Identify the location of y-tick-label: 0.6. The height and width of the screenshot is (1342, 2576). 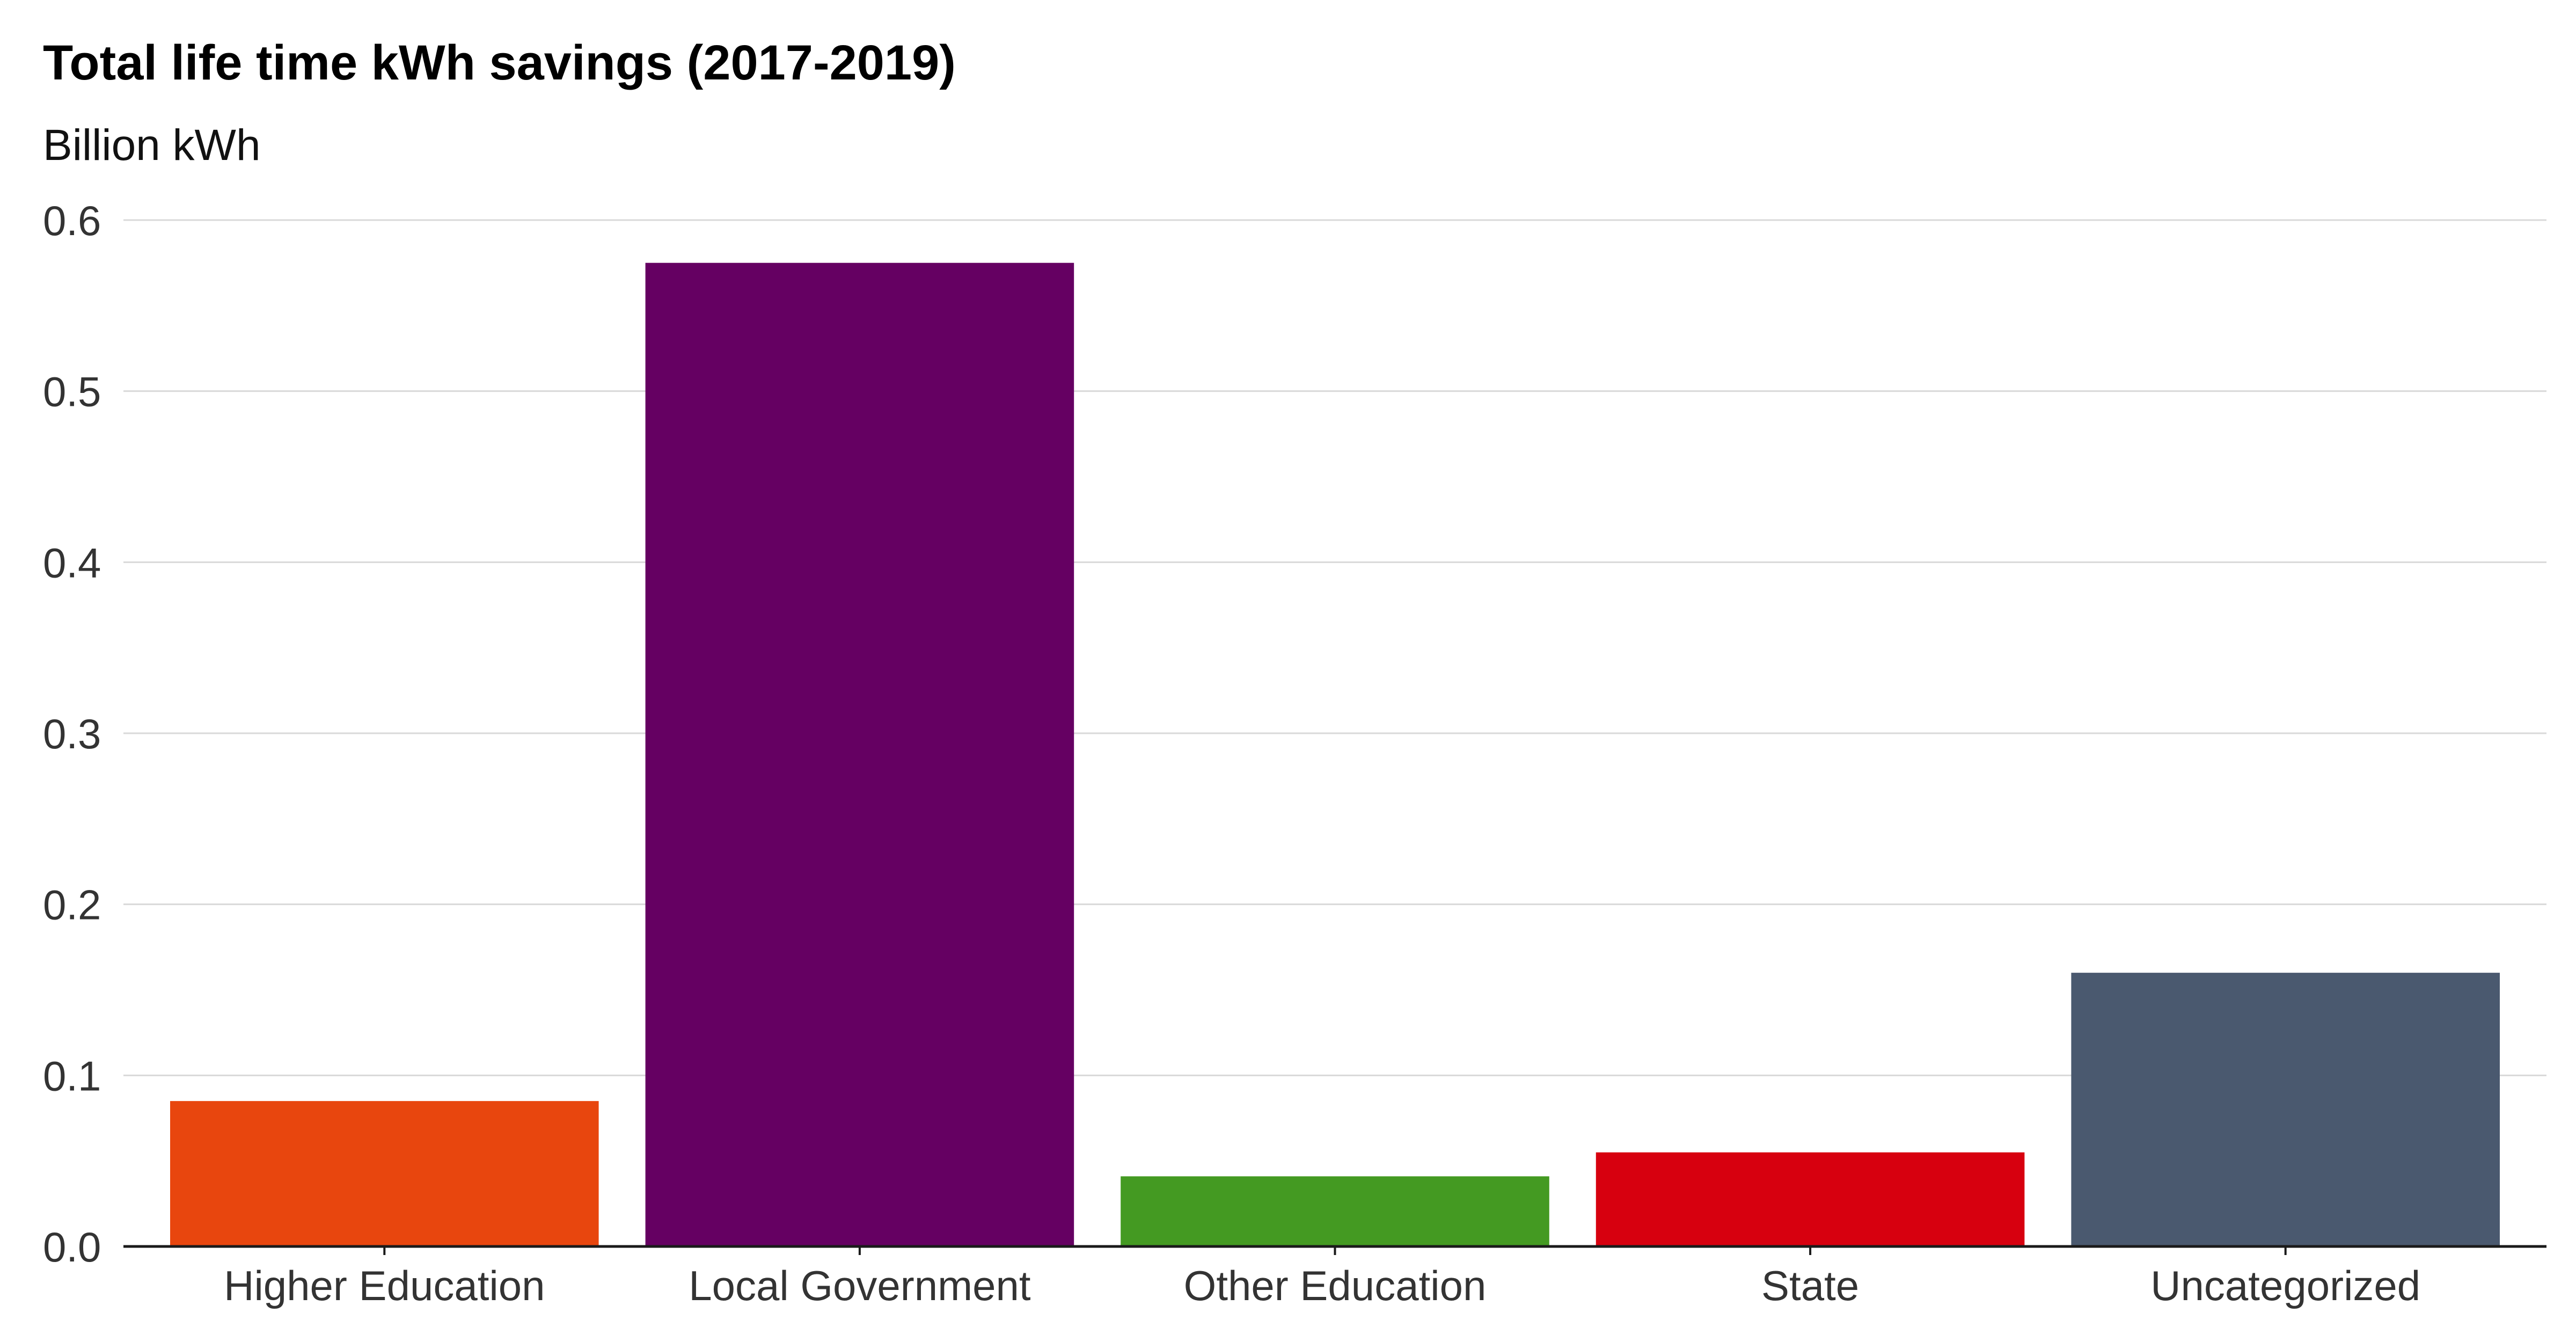
(72, 220).